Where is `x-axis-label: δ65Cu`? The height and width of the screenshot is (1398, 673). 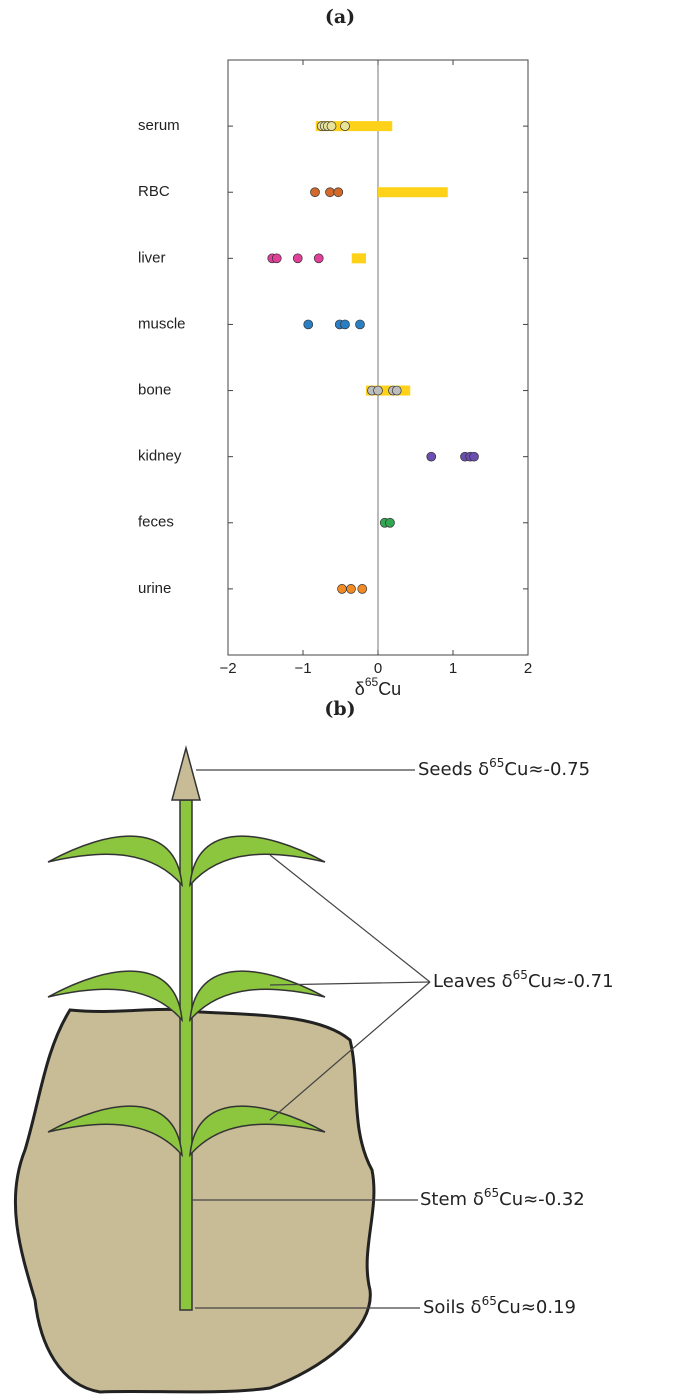 x-axis-label: δ65Cu is located at coordinates (378, 687).